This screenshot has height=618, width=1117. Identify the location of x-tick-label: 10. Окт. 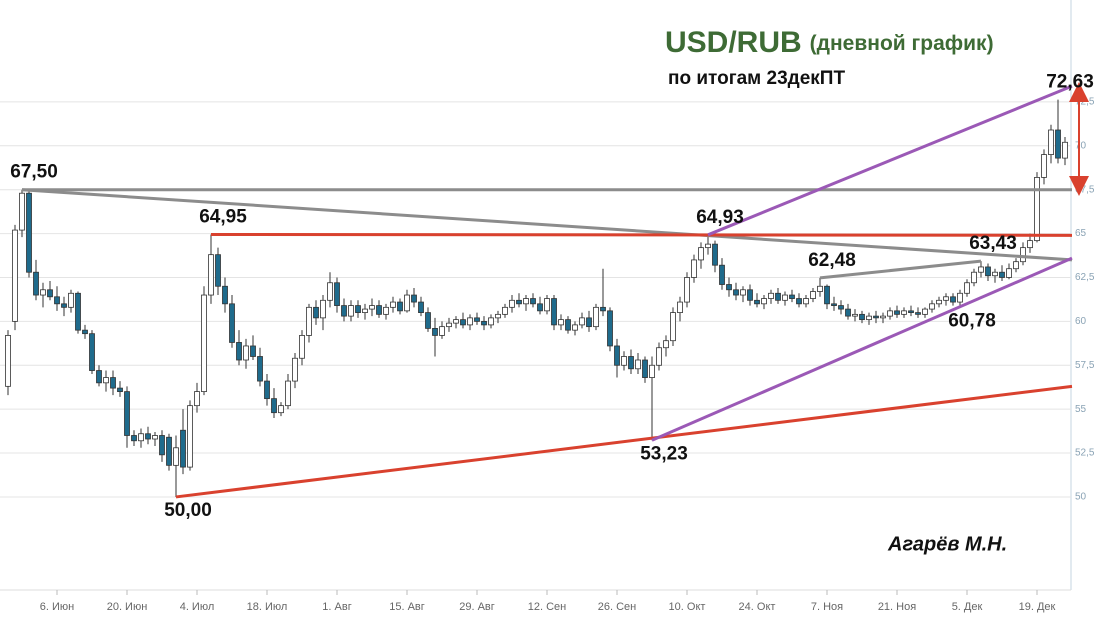
(687, 607).